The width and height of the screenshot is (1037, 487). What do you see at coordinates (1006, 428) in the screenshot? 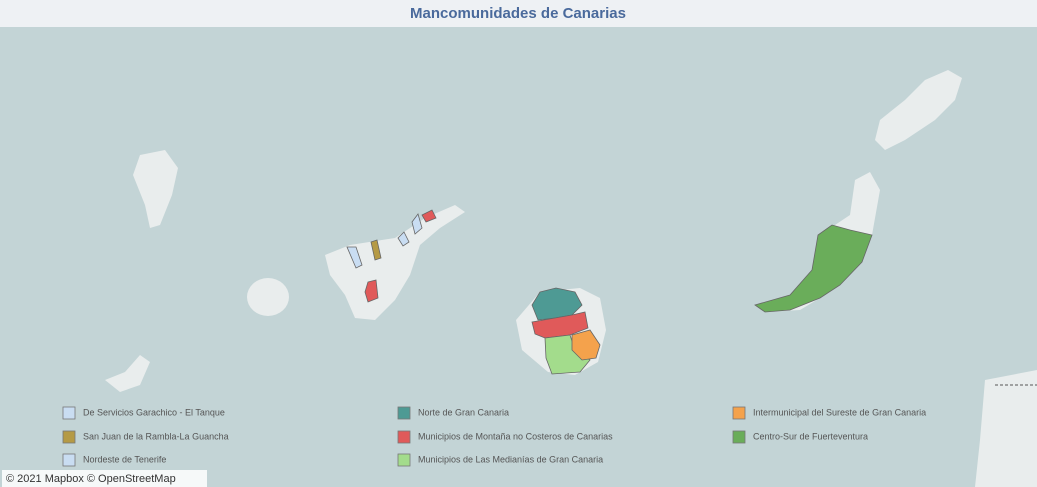
I see `africa-coast` at bounding box center [1006, 428].